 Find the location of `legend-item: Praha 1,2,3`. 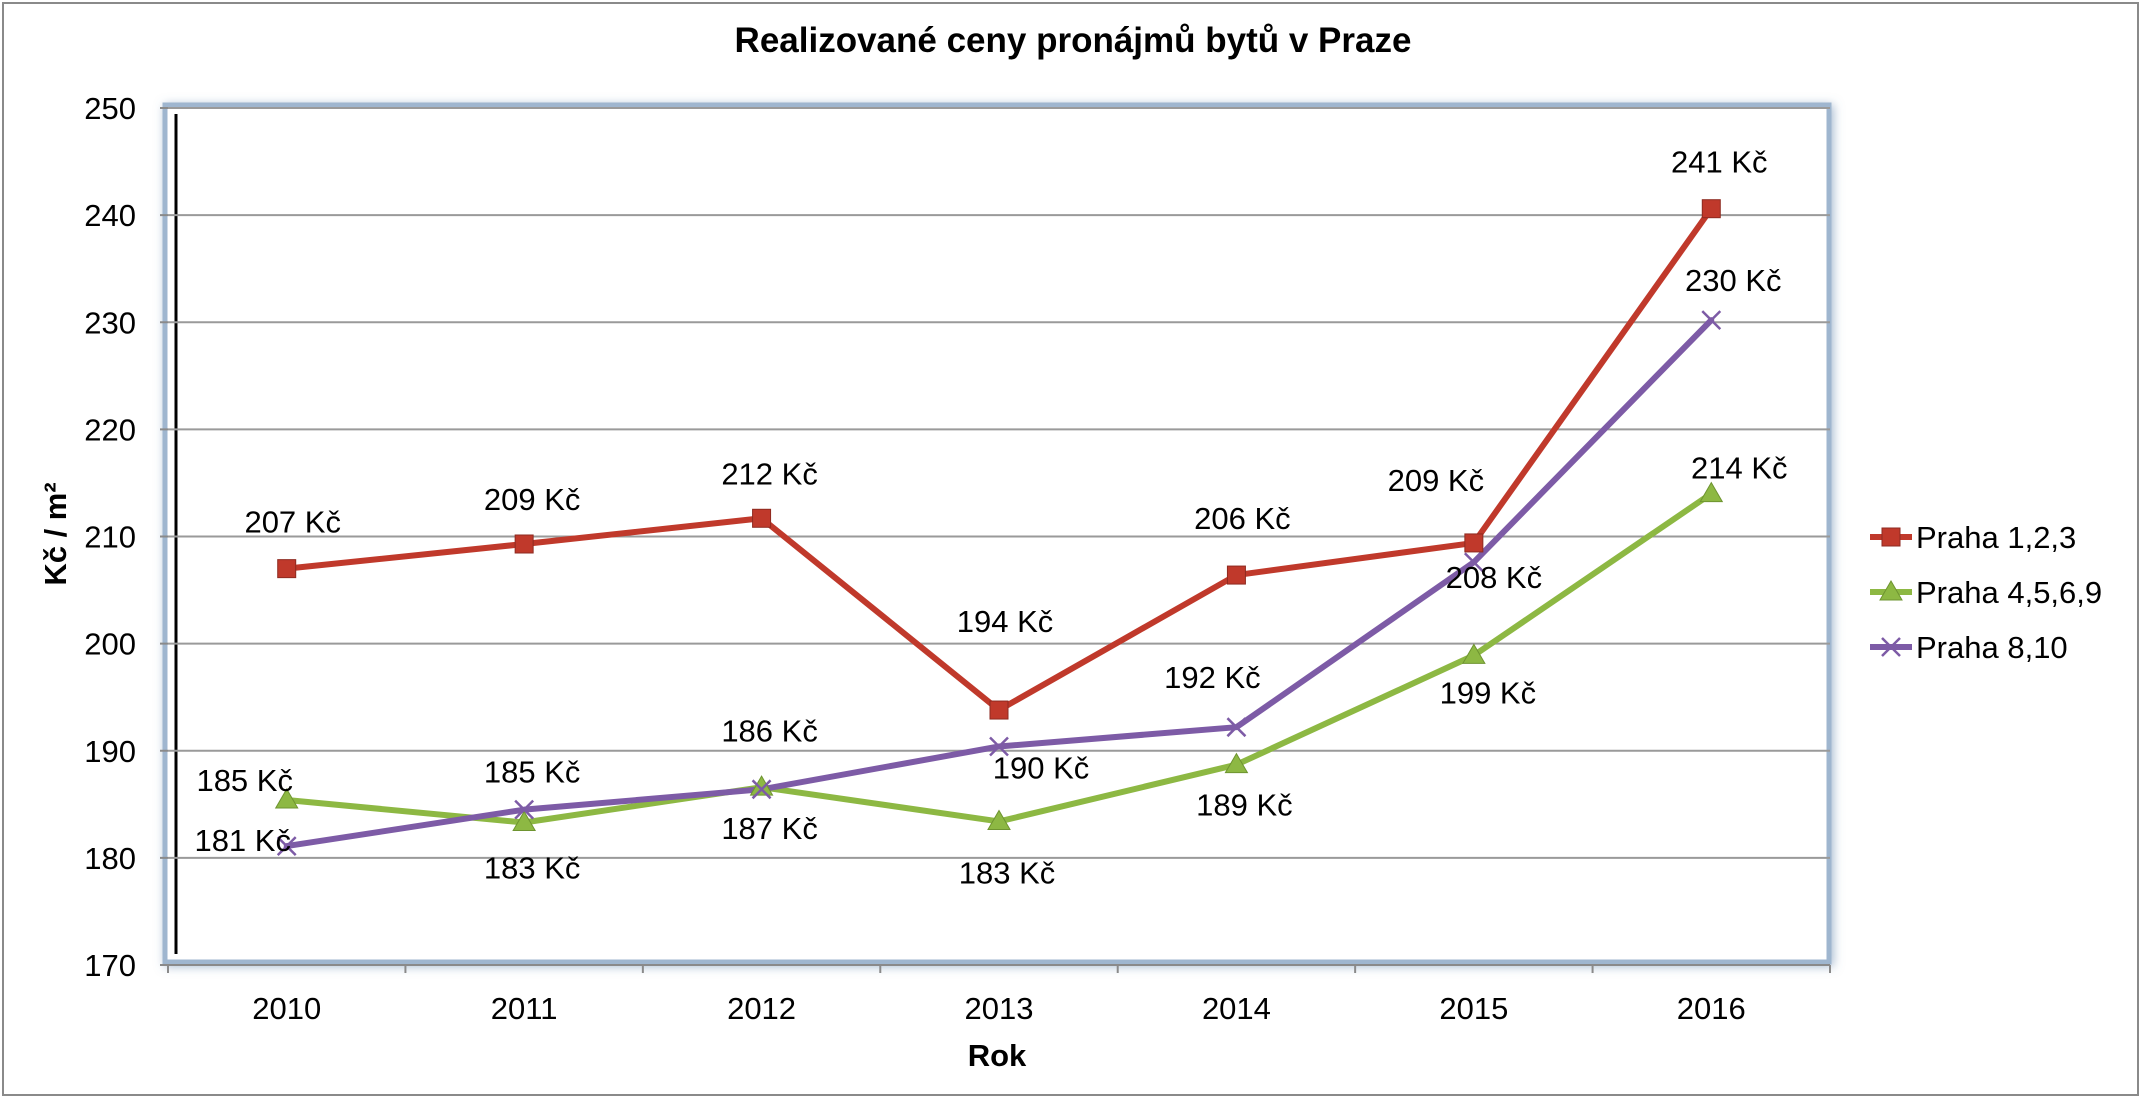

legend-item: Praha 1,2,3 is located at coordinates (1973, 537).